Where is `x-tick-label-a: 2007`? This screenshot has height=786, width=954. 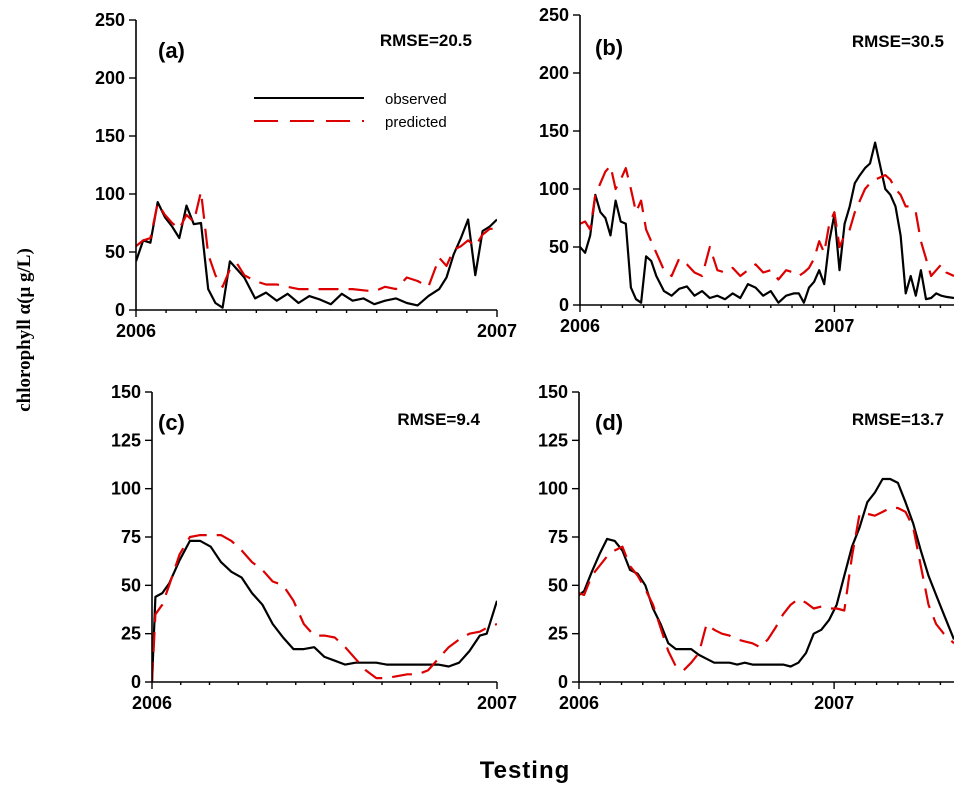 x-tick-label-a: 2007 is located at coordinates (497, 331).